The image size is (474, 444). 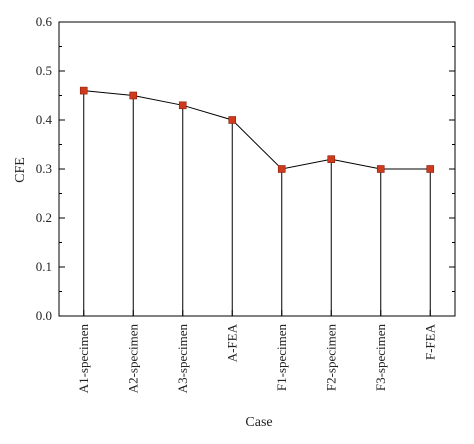 I want to click on y-tick-label: 0.4, so click(x=44, y=119).